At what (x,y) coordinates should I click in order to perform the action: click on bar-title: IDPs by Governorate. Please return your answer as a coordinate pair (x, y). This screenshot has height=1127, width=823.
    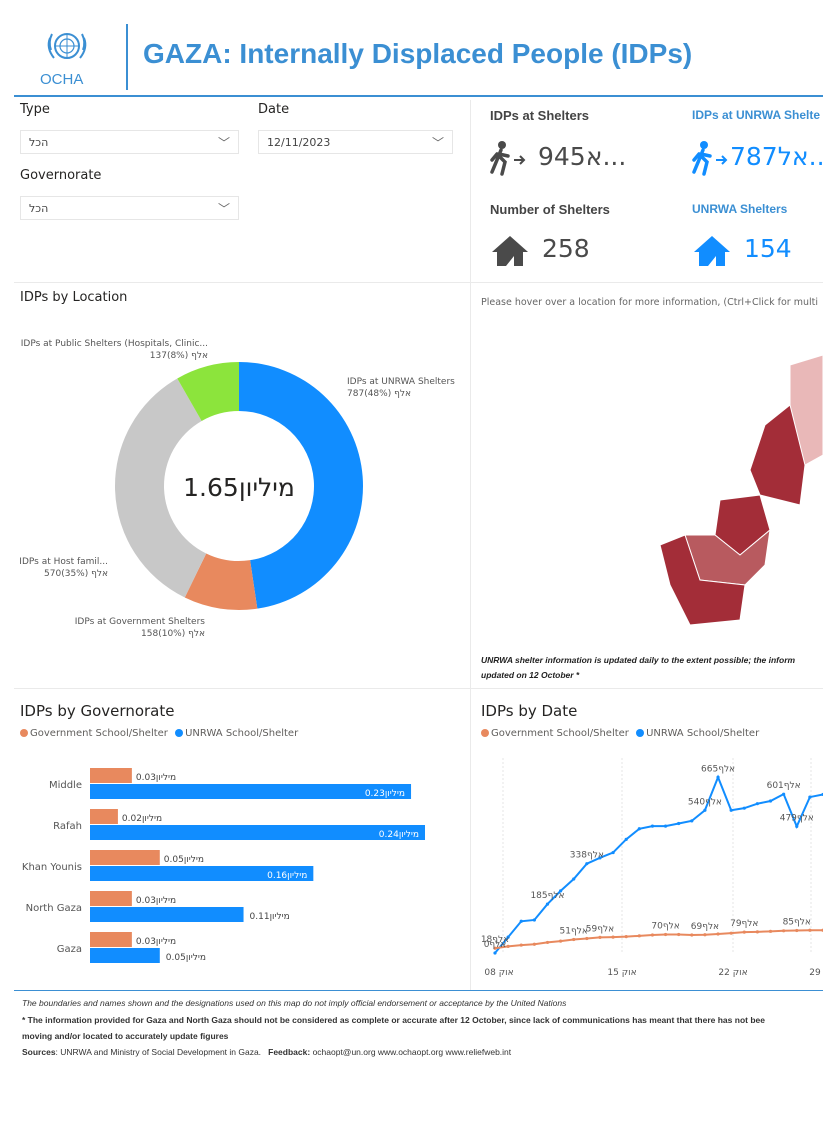
    Looking at the image, I should click on (97, 711).